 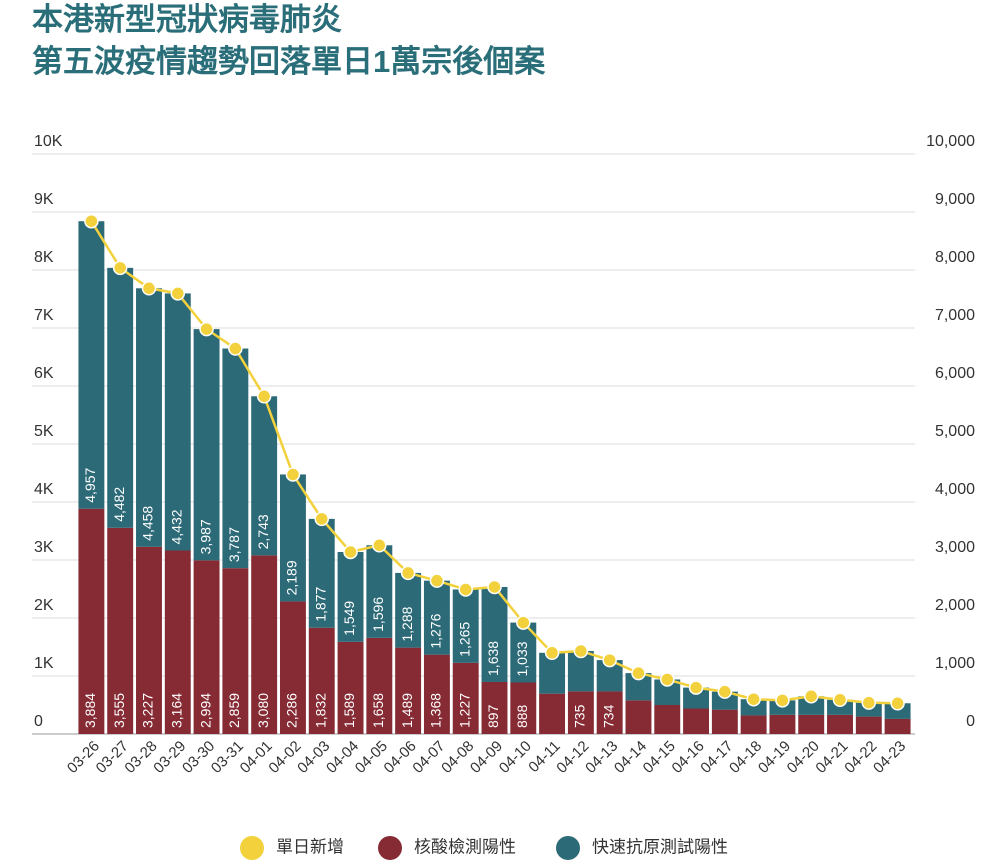 I want to click on data-label: 2,189, so click(x=292, y=577).